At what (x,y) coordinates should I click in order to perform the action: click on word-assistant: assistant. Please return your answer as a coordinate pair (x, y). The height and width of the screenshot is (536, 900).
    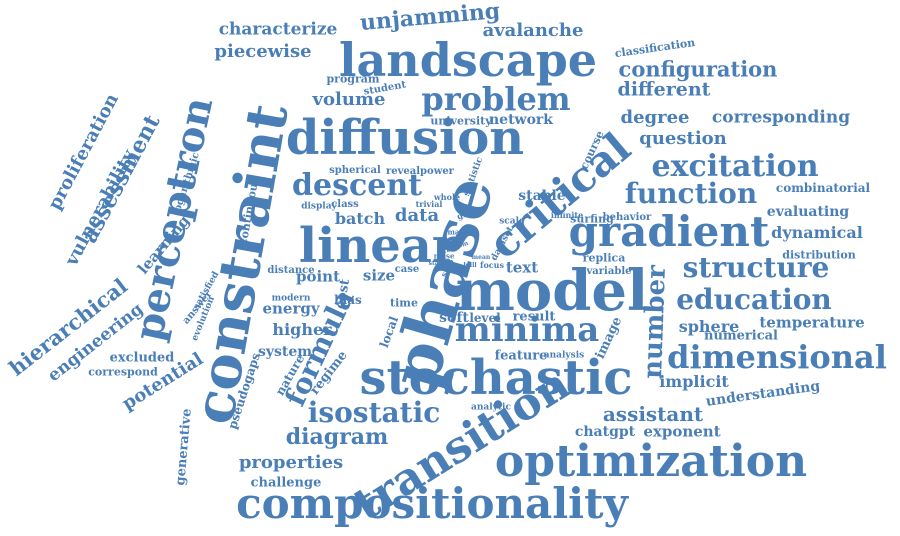
    Looking at the image, I should click on (653, 414).